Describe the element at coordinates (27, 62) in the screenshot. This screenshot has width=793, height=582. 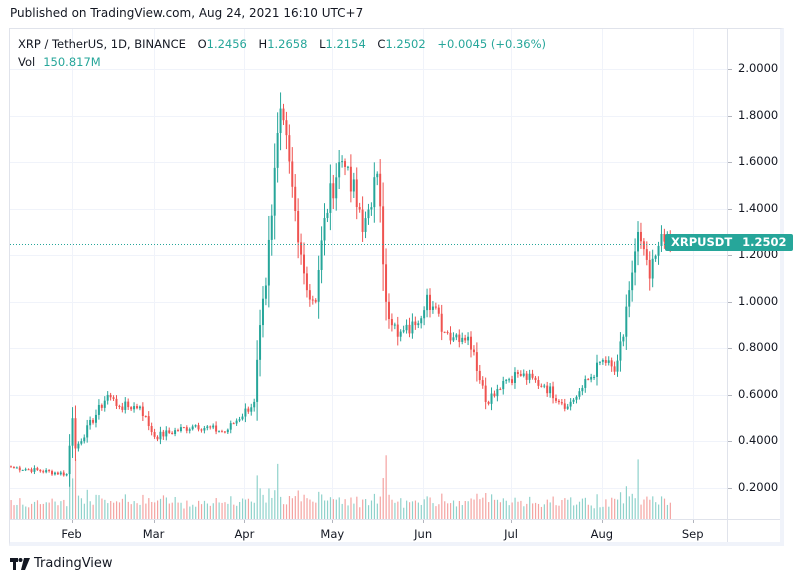
I see `volume-label: Vol` at that location.